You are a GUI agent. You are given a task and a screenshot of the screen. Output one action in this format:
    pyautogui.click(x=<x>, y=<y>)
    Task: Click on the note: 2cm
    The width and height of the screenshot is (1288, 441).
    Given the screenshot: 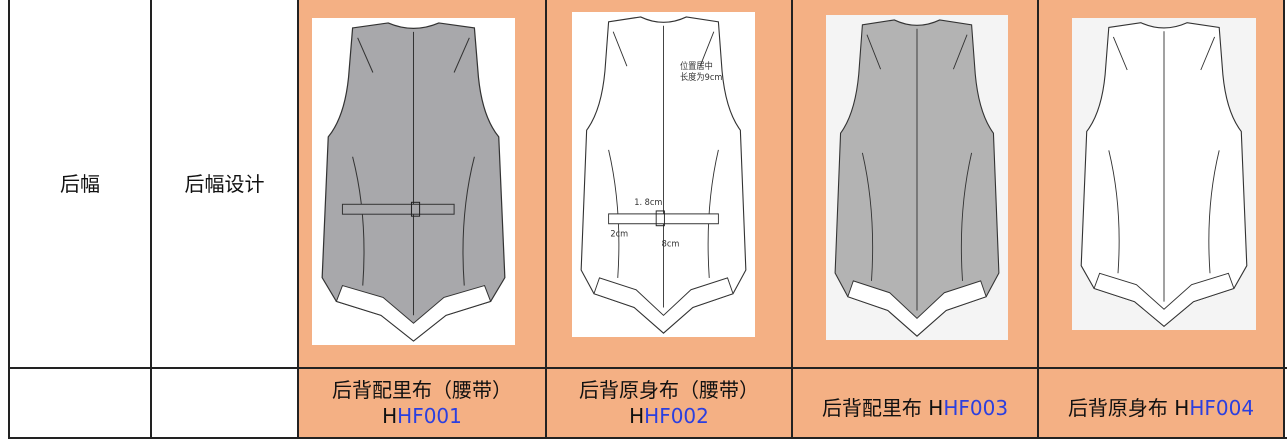 What is the action you would take?
    pyautogui.click(x=619, y=234)
    